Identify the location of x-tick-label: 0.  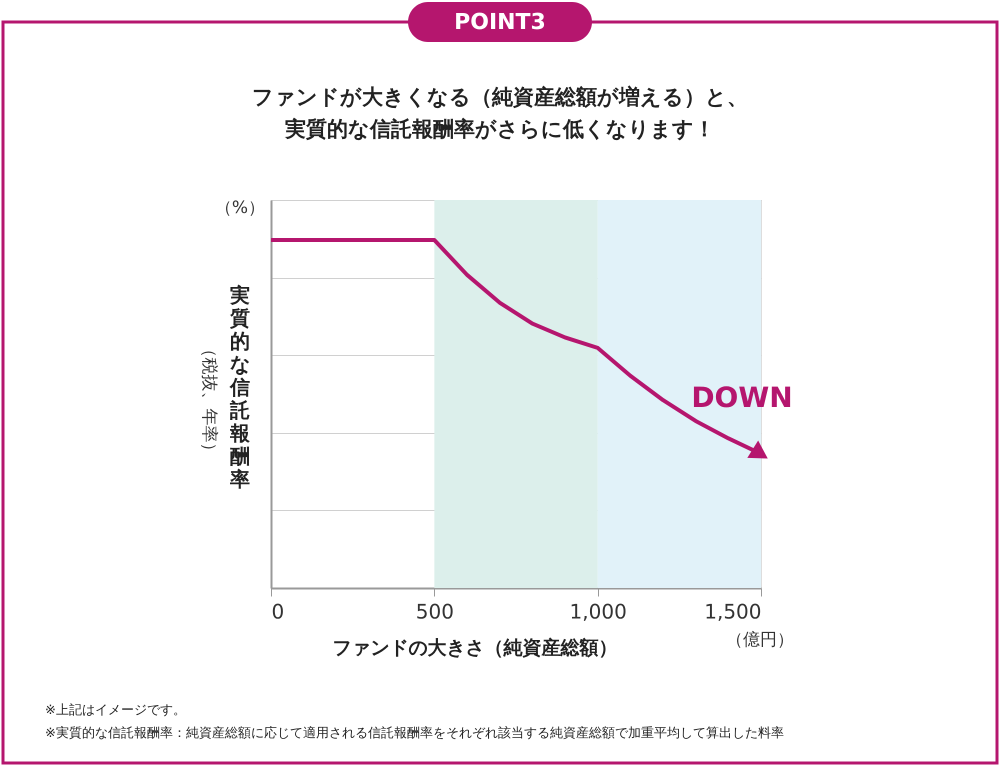
(278, 612).